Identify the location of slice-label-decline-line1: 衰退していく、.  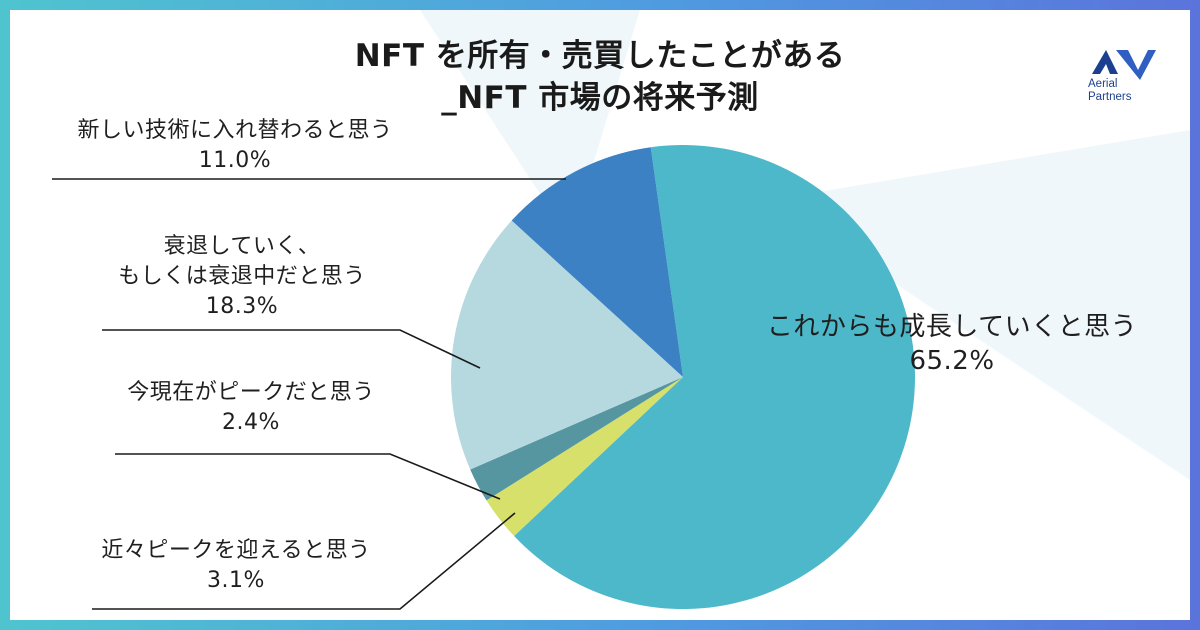
(242, 246).